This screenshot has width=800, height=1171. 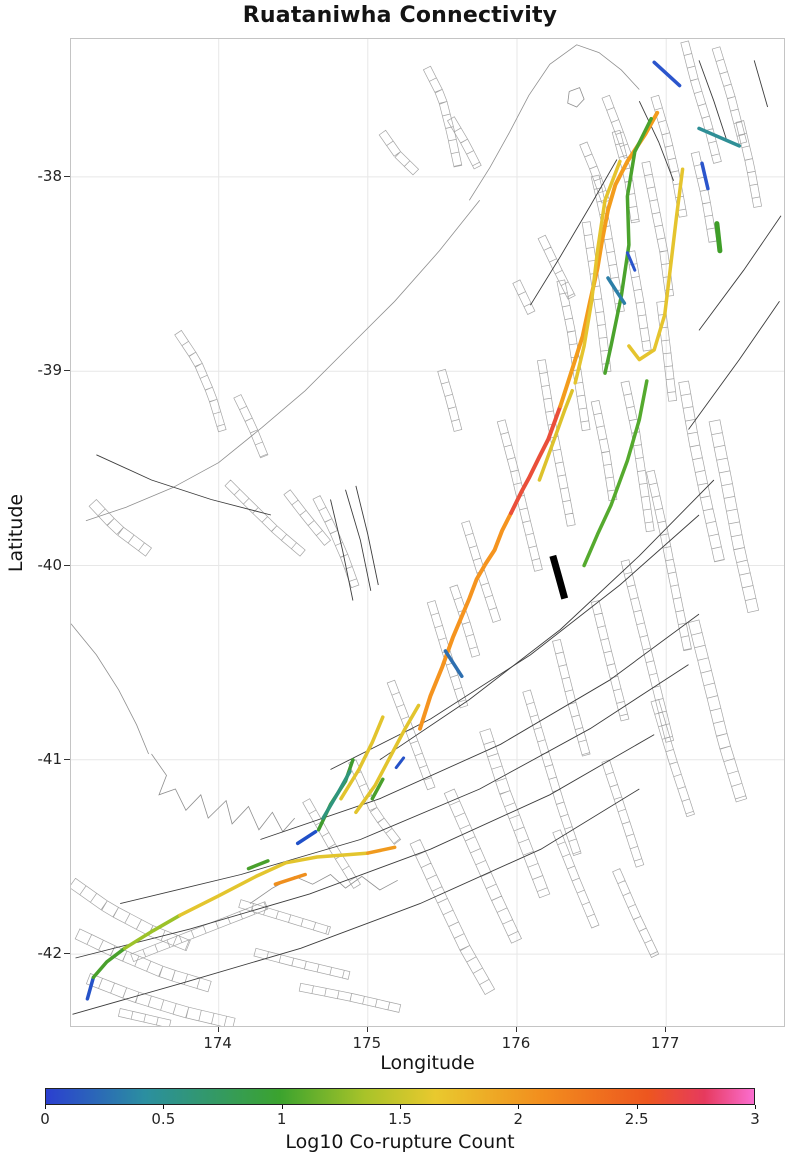 What do you see at coordinates (516, 1043) in the screenshot?
I see `x-tick-label: 176` at bounding box center [516, 1043].